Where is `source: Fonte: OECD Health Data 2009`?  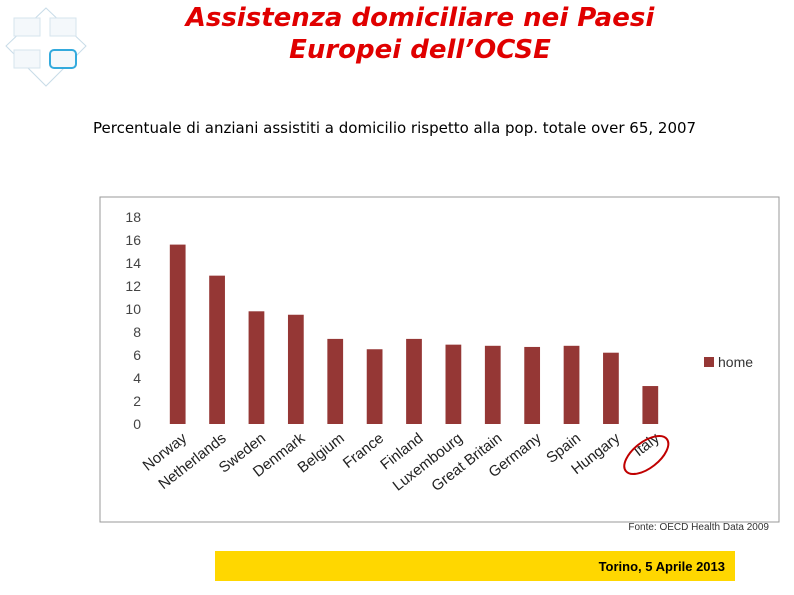 source: Fonte: OECD Health Data 2009 is located at coordinates (698, 527).